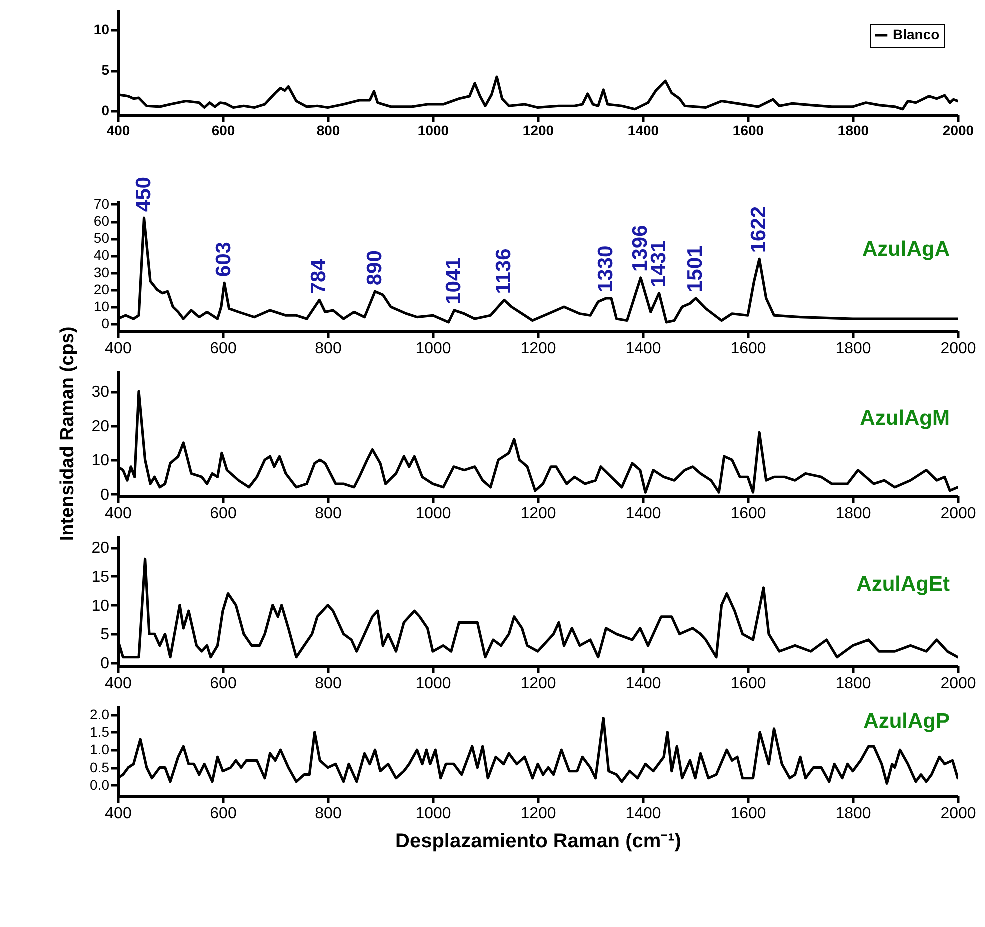  What do you see at coordinates (319, 276) in the screenshot?
I see `annotation: 784` at bounding box center [319, 276].